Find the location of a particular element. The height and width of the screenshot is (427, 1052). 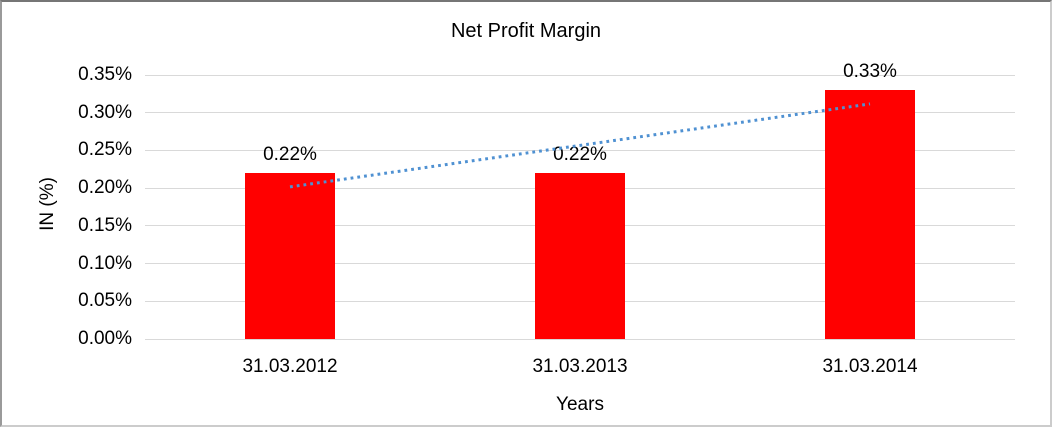

x-axis-tick-label: 31.03.2014 is located at coordinates (870, 366).